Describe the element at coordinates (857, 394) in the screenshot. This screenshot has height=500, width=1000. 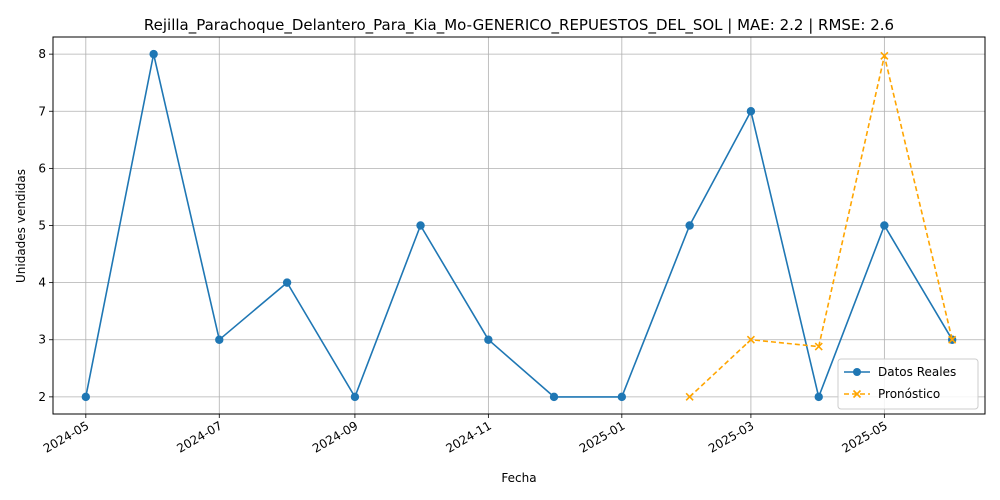
I see `legend-marker-forecast` at that location.